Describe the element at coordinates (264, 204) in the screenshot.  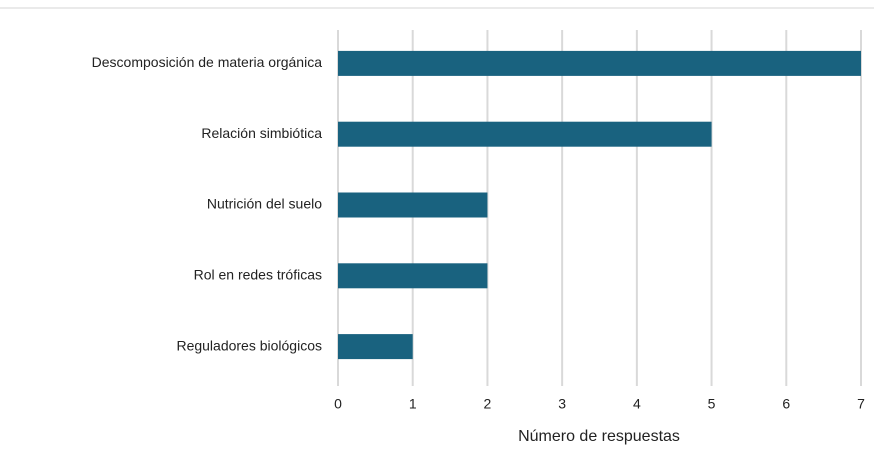
I see `y-tick-label: Nutrición del suelo` at that location.